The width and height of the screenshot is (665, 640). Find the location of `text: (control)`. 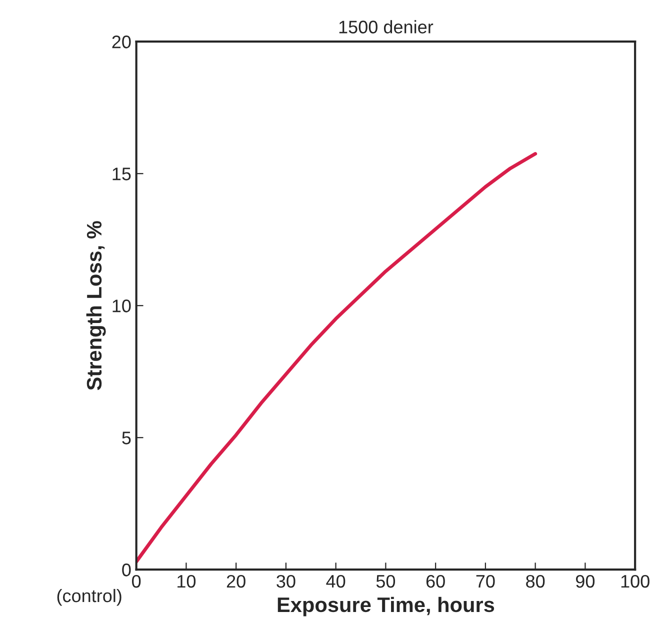

text: (control) is located at coordinates (89, 597).